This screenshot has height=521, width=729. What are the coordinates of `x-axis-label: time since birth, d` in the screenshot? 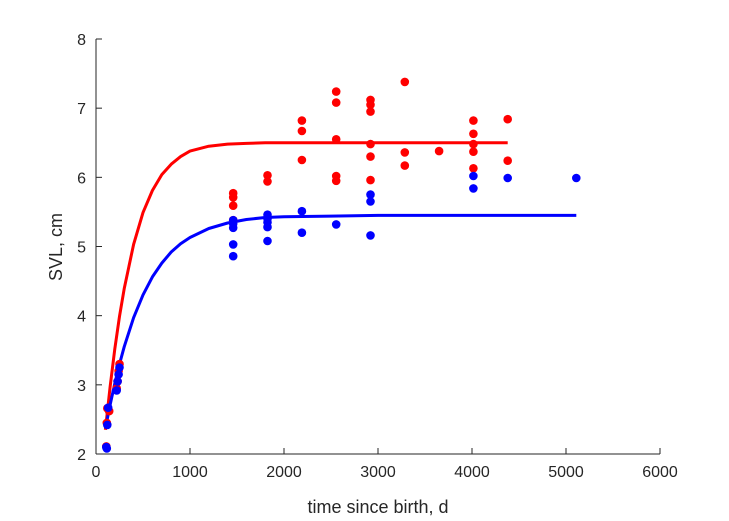 It's located at (377, 507).